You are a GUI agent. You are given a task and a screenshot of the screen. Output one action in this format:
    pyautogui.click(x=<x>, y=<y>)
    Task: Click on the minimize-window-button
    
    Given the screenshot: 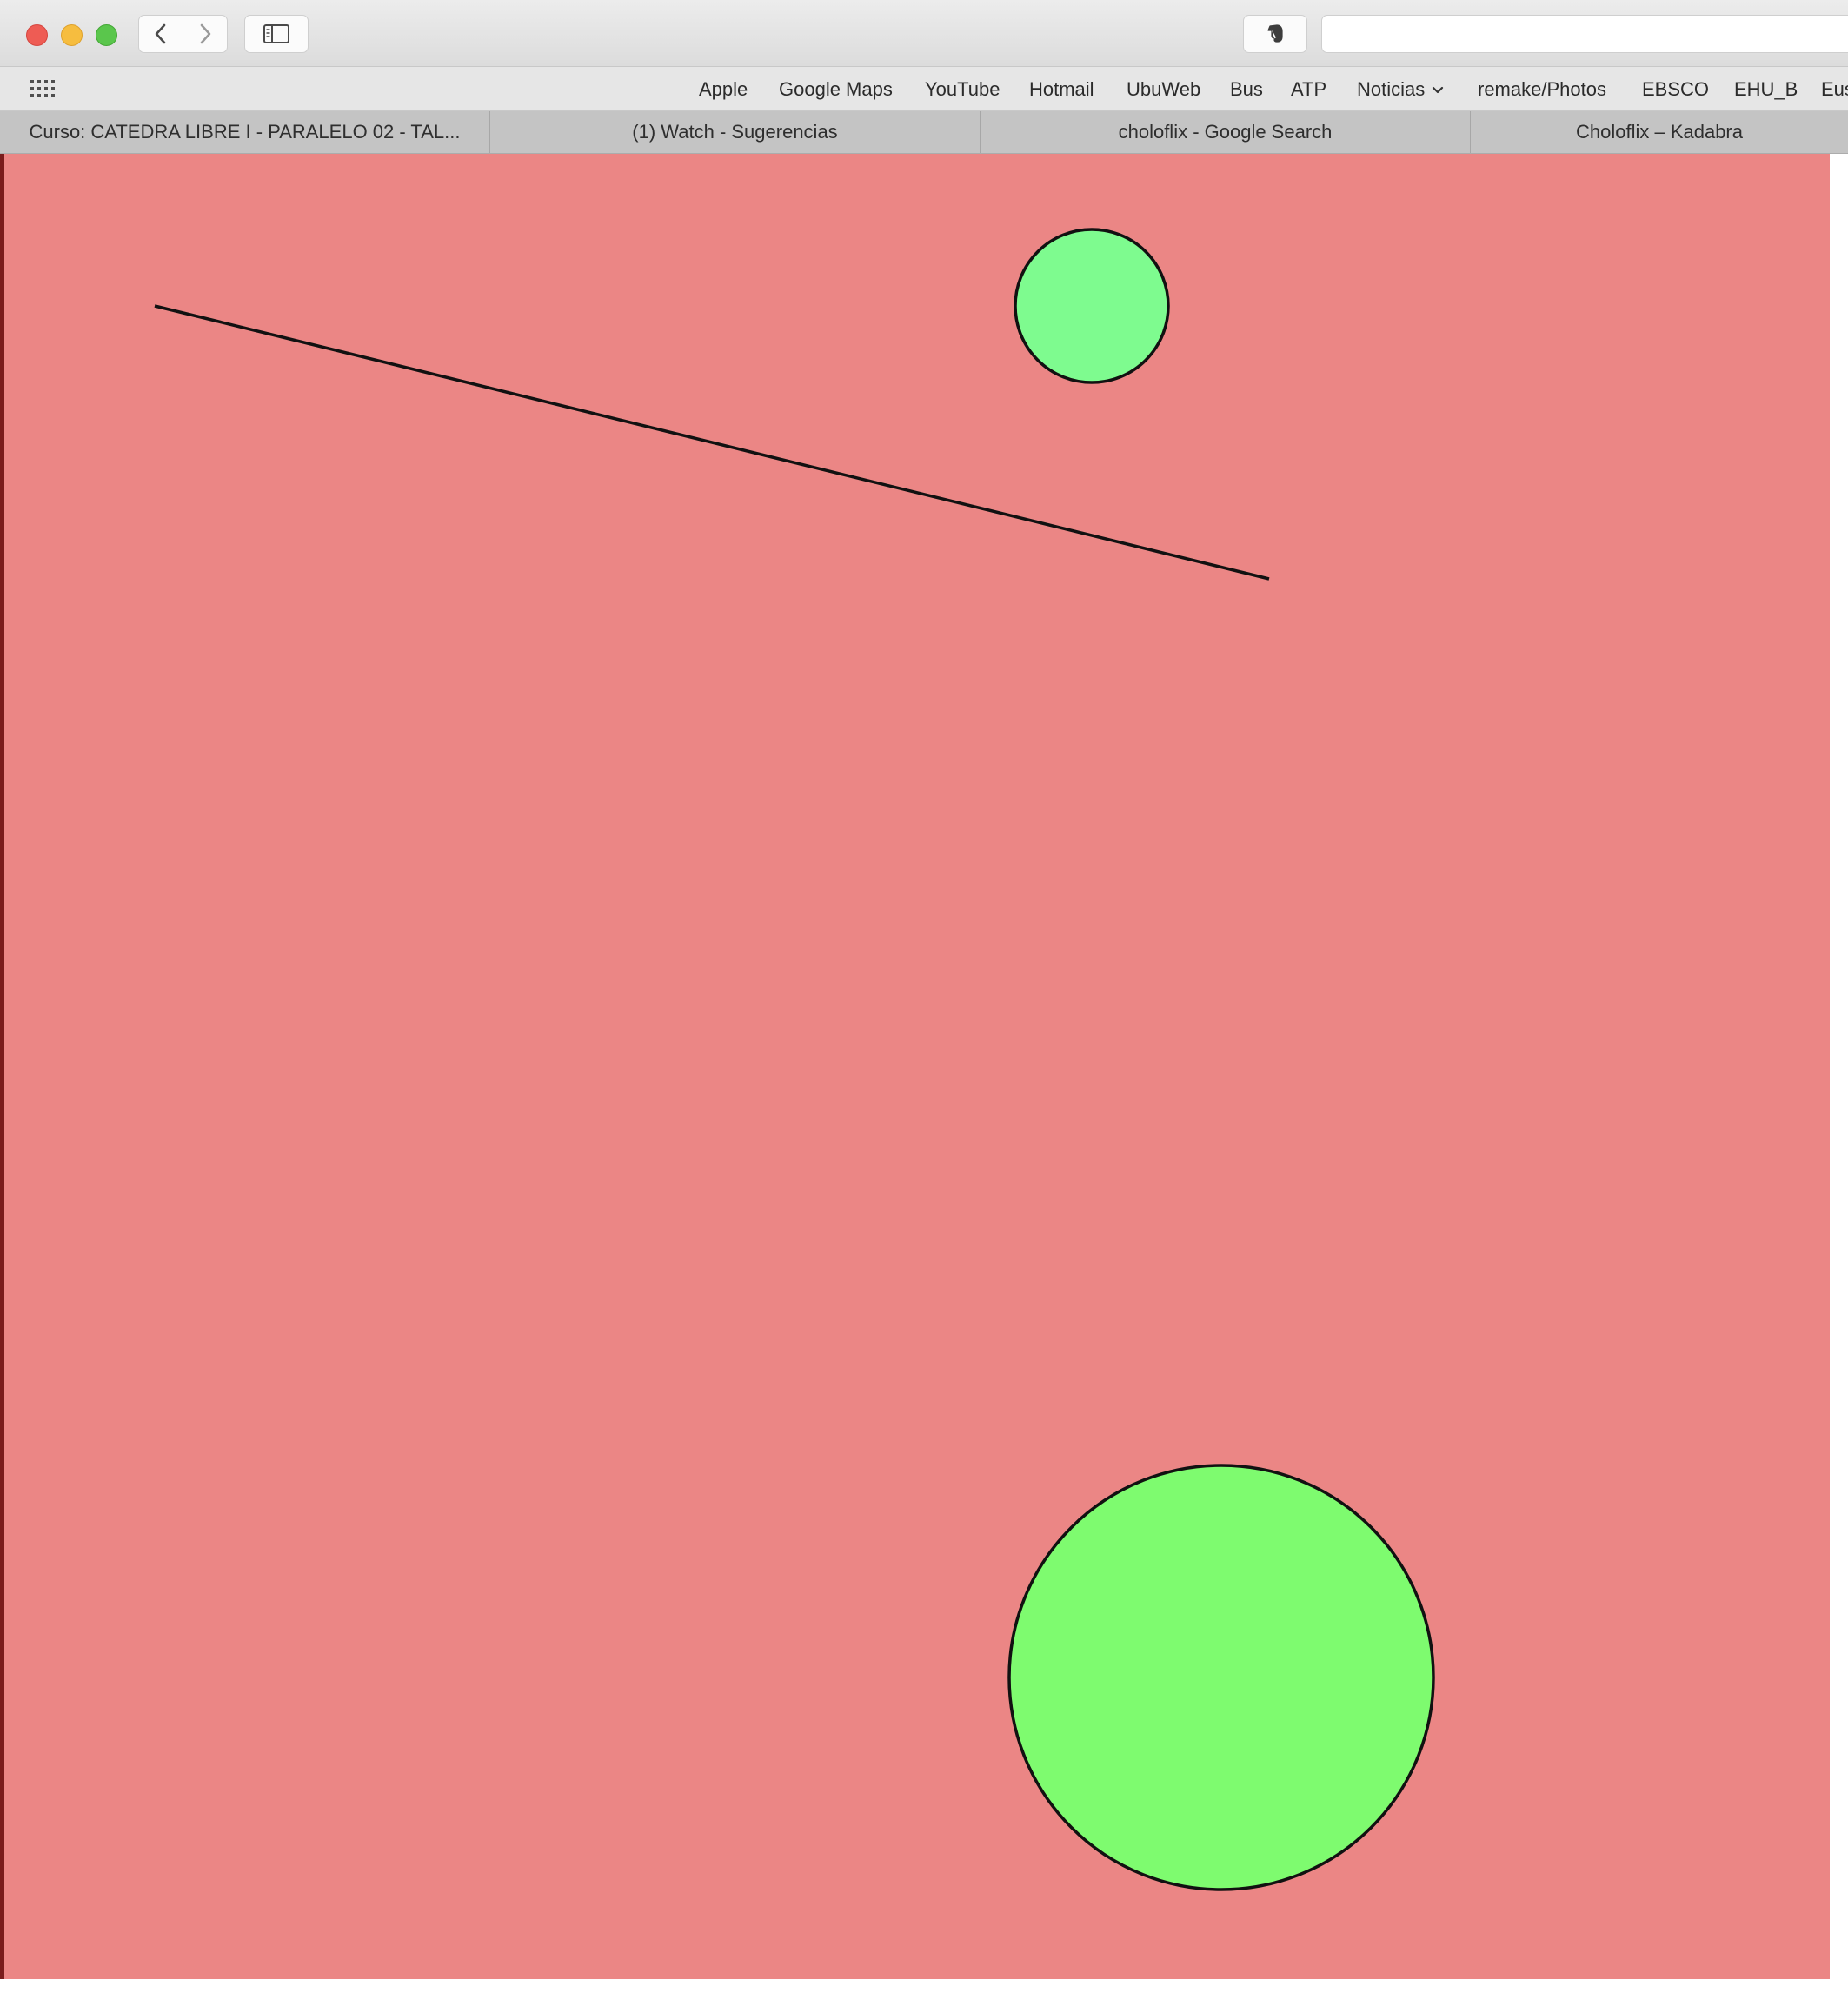 What is the action you would take?
    pyautogui.click(x=72, y=35)
    